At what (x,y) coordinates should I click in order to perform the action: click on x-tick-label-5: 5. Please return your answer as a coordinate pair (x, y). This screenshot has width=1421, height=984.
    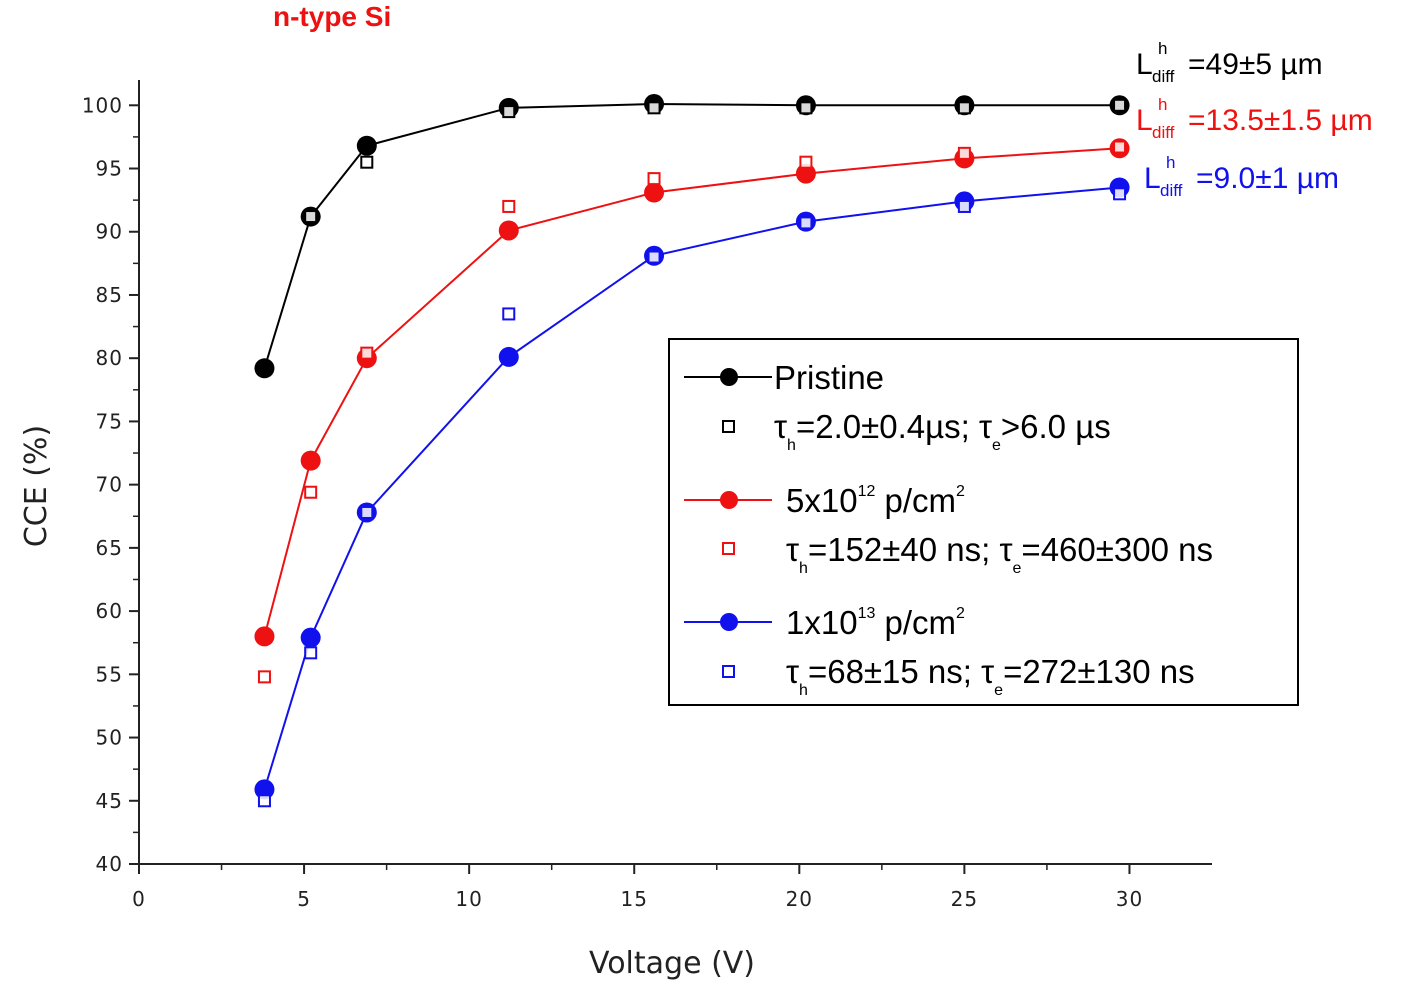
    Looking at the image, I should click on (304, 899).